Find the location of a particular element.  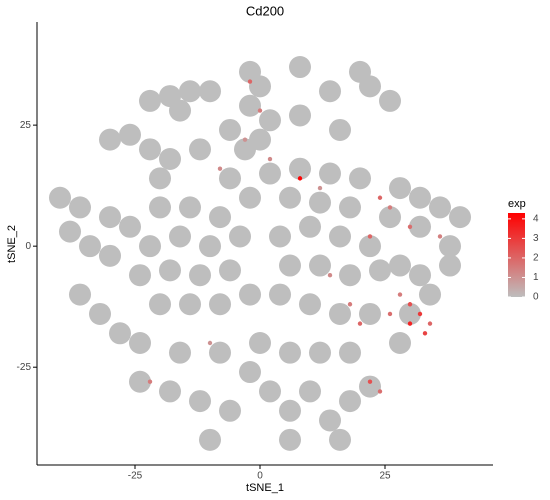

x-tick-label: 0 is located at coordinates (260, 476).